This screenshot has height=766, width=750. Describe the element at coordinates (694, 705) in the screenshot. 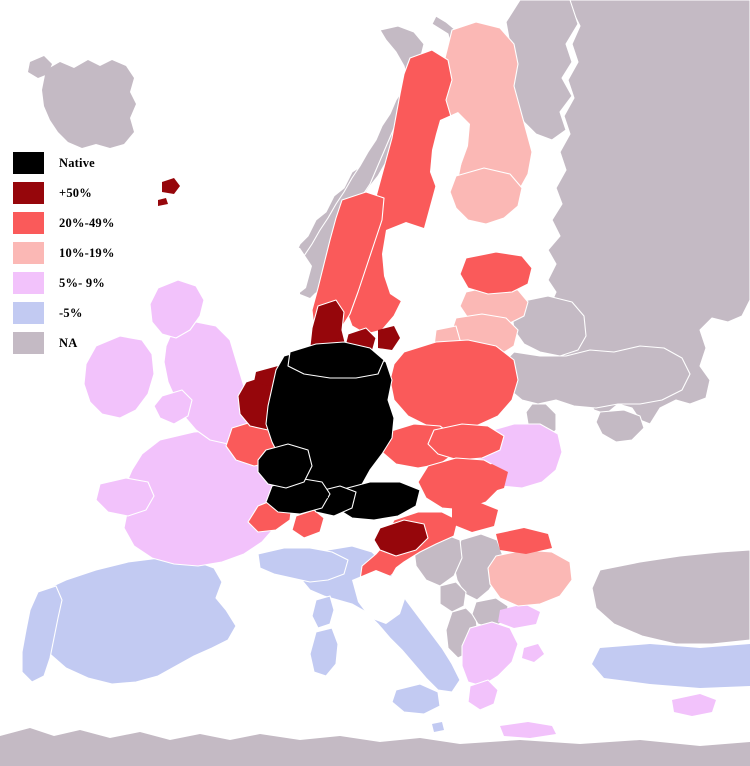

I see `region-cyprus` at that location.